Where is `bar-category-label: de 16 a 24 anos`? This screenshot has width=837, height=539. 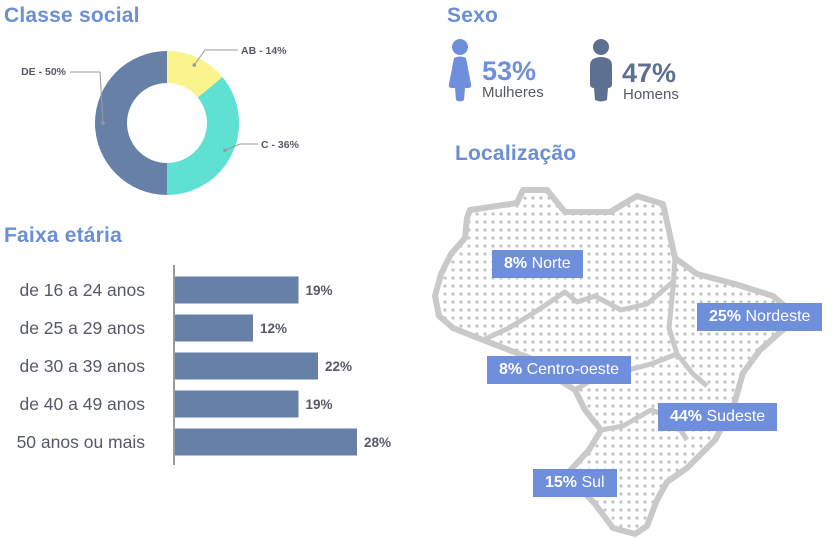 bar-category-label: de 16 a 24 anos is located at coordinates (82, 290).